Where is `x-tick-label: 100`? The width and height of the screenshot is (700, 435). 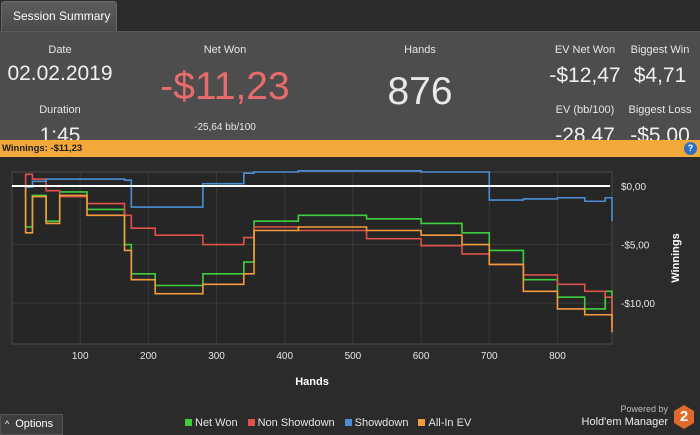
x-tick-label: 100 is located at coordinates (80, 356).